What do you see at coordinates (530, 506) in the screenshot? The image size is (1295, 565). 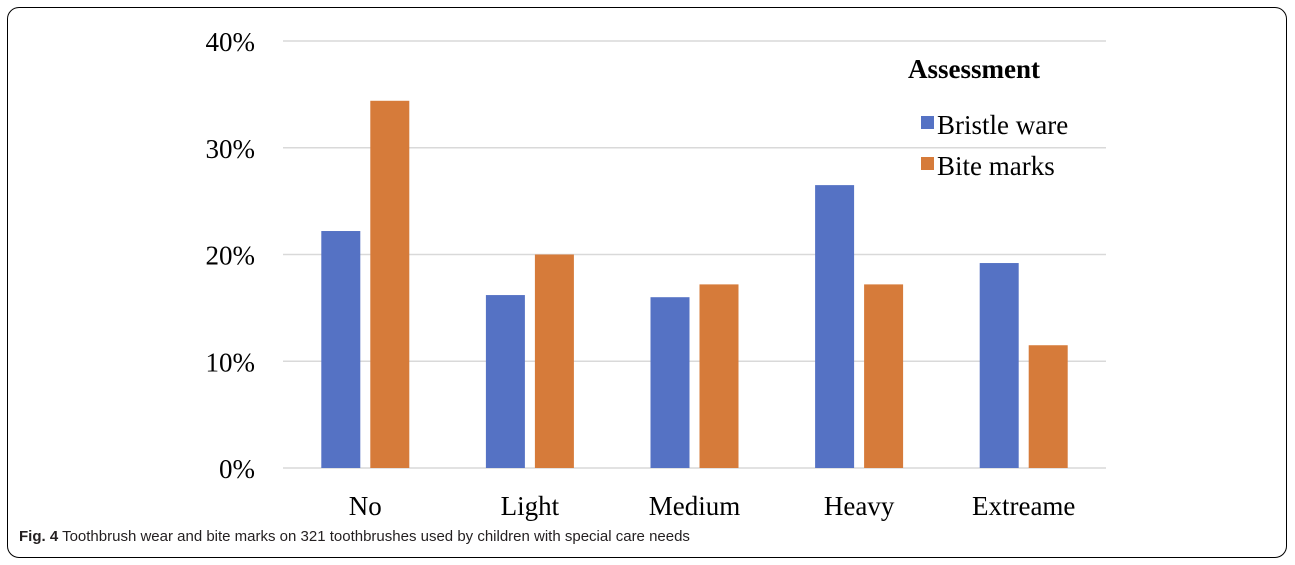 I see `x-category-label: Light` at bounding box center [530, 506].